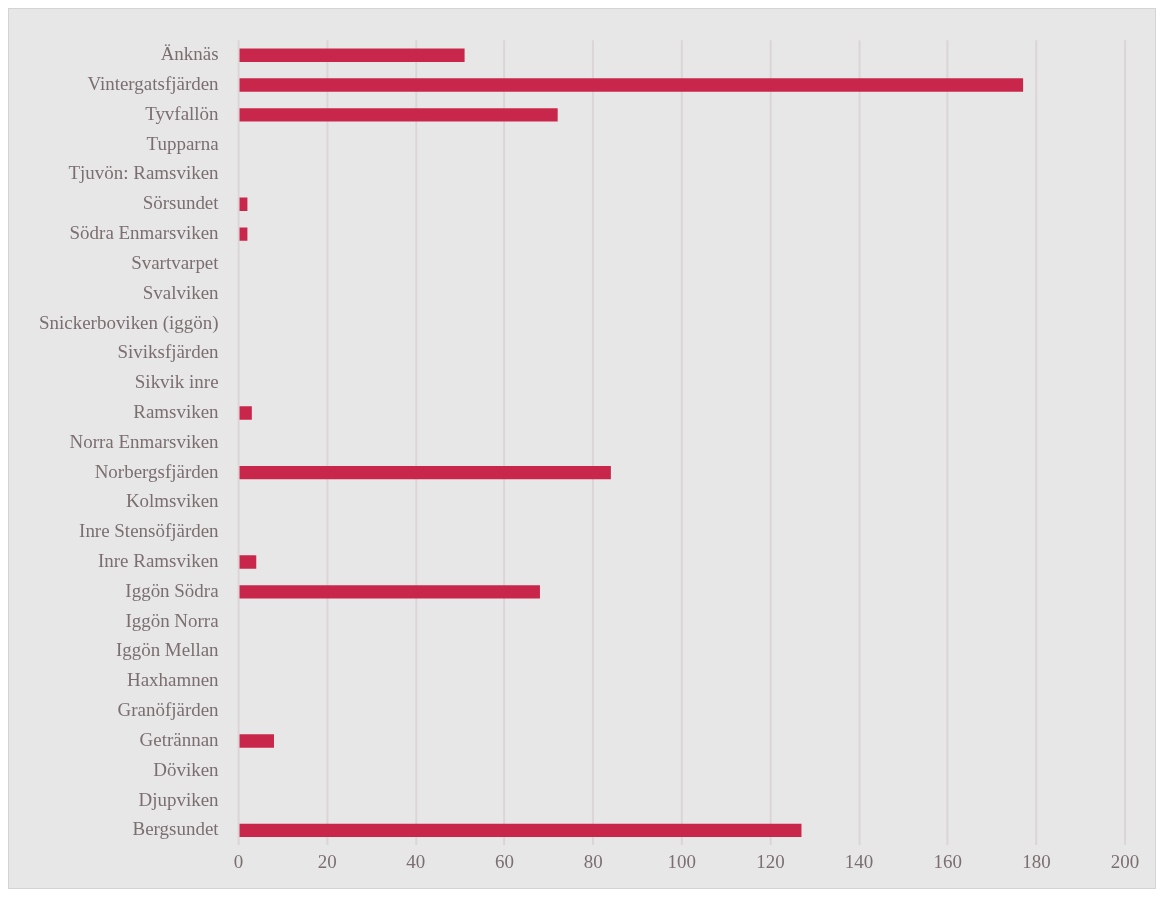 The width and height of the screenshot is (1166, 899). I want to click on y-tick-label: Tyvfallön, so click(182, 113).